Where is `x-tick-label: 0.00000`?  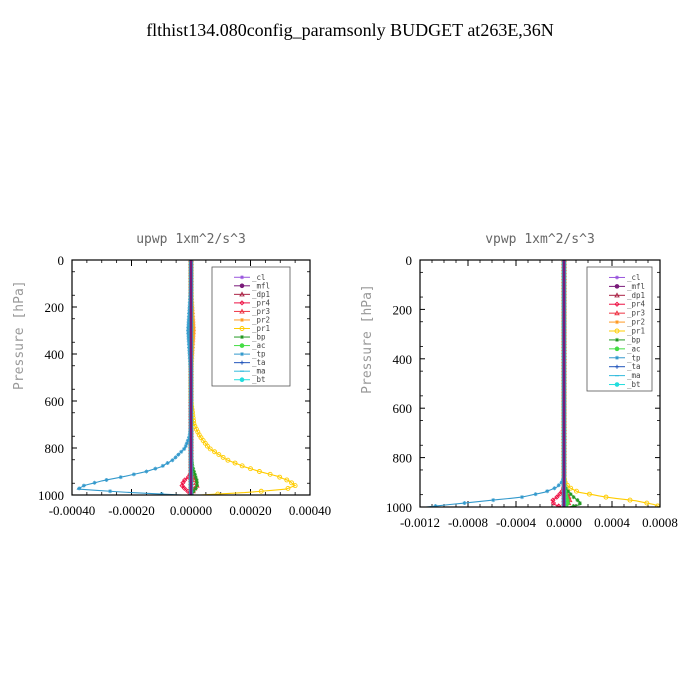
x-tick-label: 0.00000 is located at coordinates (191, 510).